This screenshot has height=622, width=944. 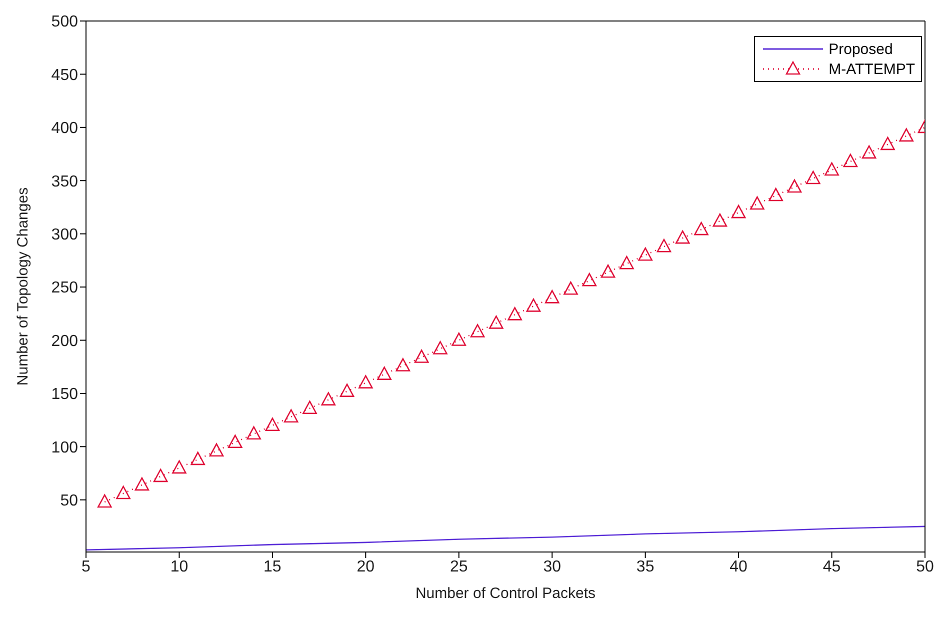 What do you see at coordinates (64, 22) in the screenshot?
I see `y-tick-label: 500` at bounding box center [64, 22].